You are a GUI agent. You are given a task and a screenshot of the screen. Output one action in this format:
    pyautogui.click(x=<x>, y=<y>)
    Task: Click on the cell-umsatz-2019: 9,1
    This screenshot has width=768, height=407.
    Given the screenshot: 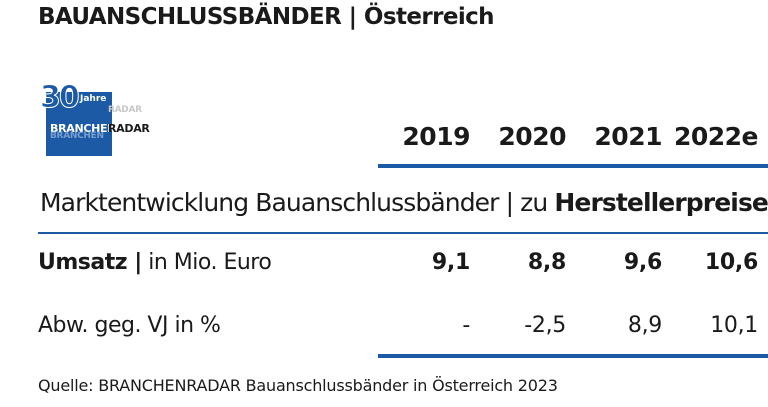 What is the action you would take?
    pyautogui.click(x=450, y=262)
    